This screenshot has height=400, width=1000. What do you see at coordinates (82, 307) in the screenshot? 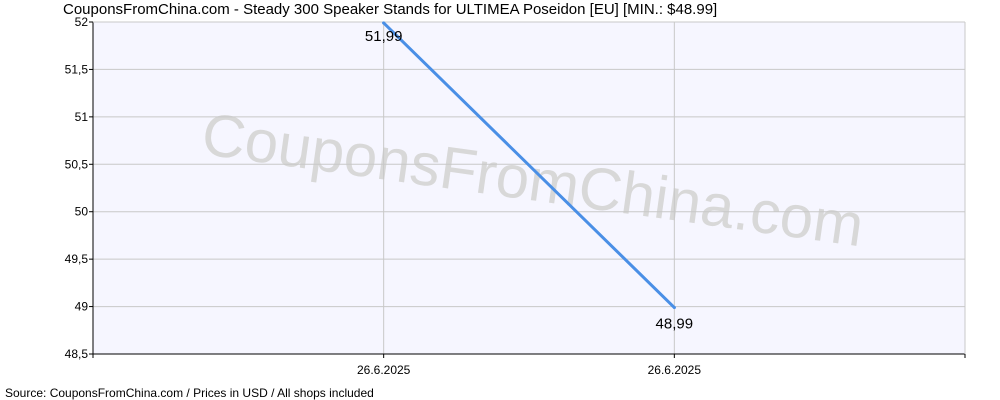
I see `y-tick-label: 49` at bounding box center [82, 307].